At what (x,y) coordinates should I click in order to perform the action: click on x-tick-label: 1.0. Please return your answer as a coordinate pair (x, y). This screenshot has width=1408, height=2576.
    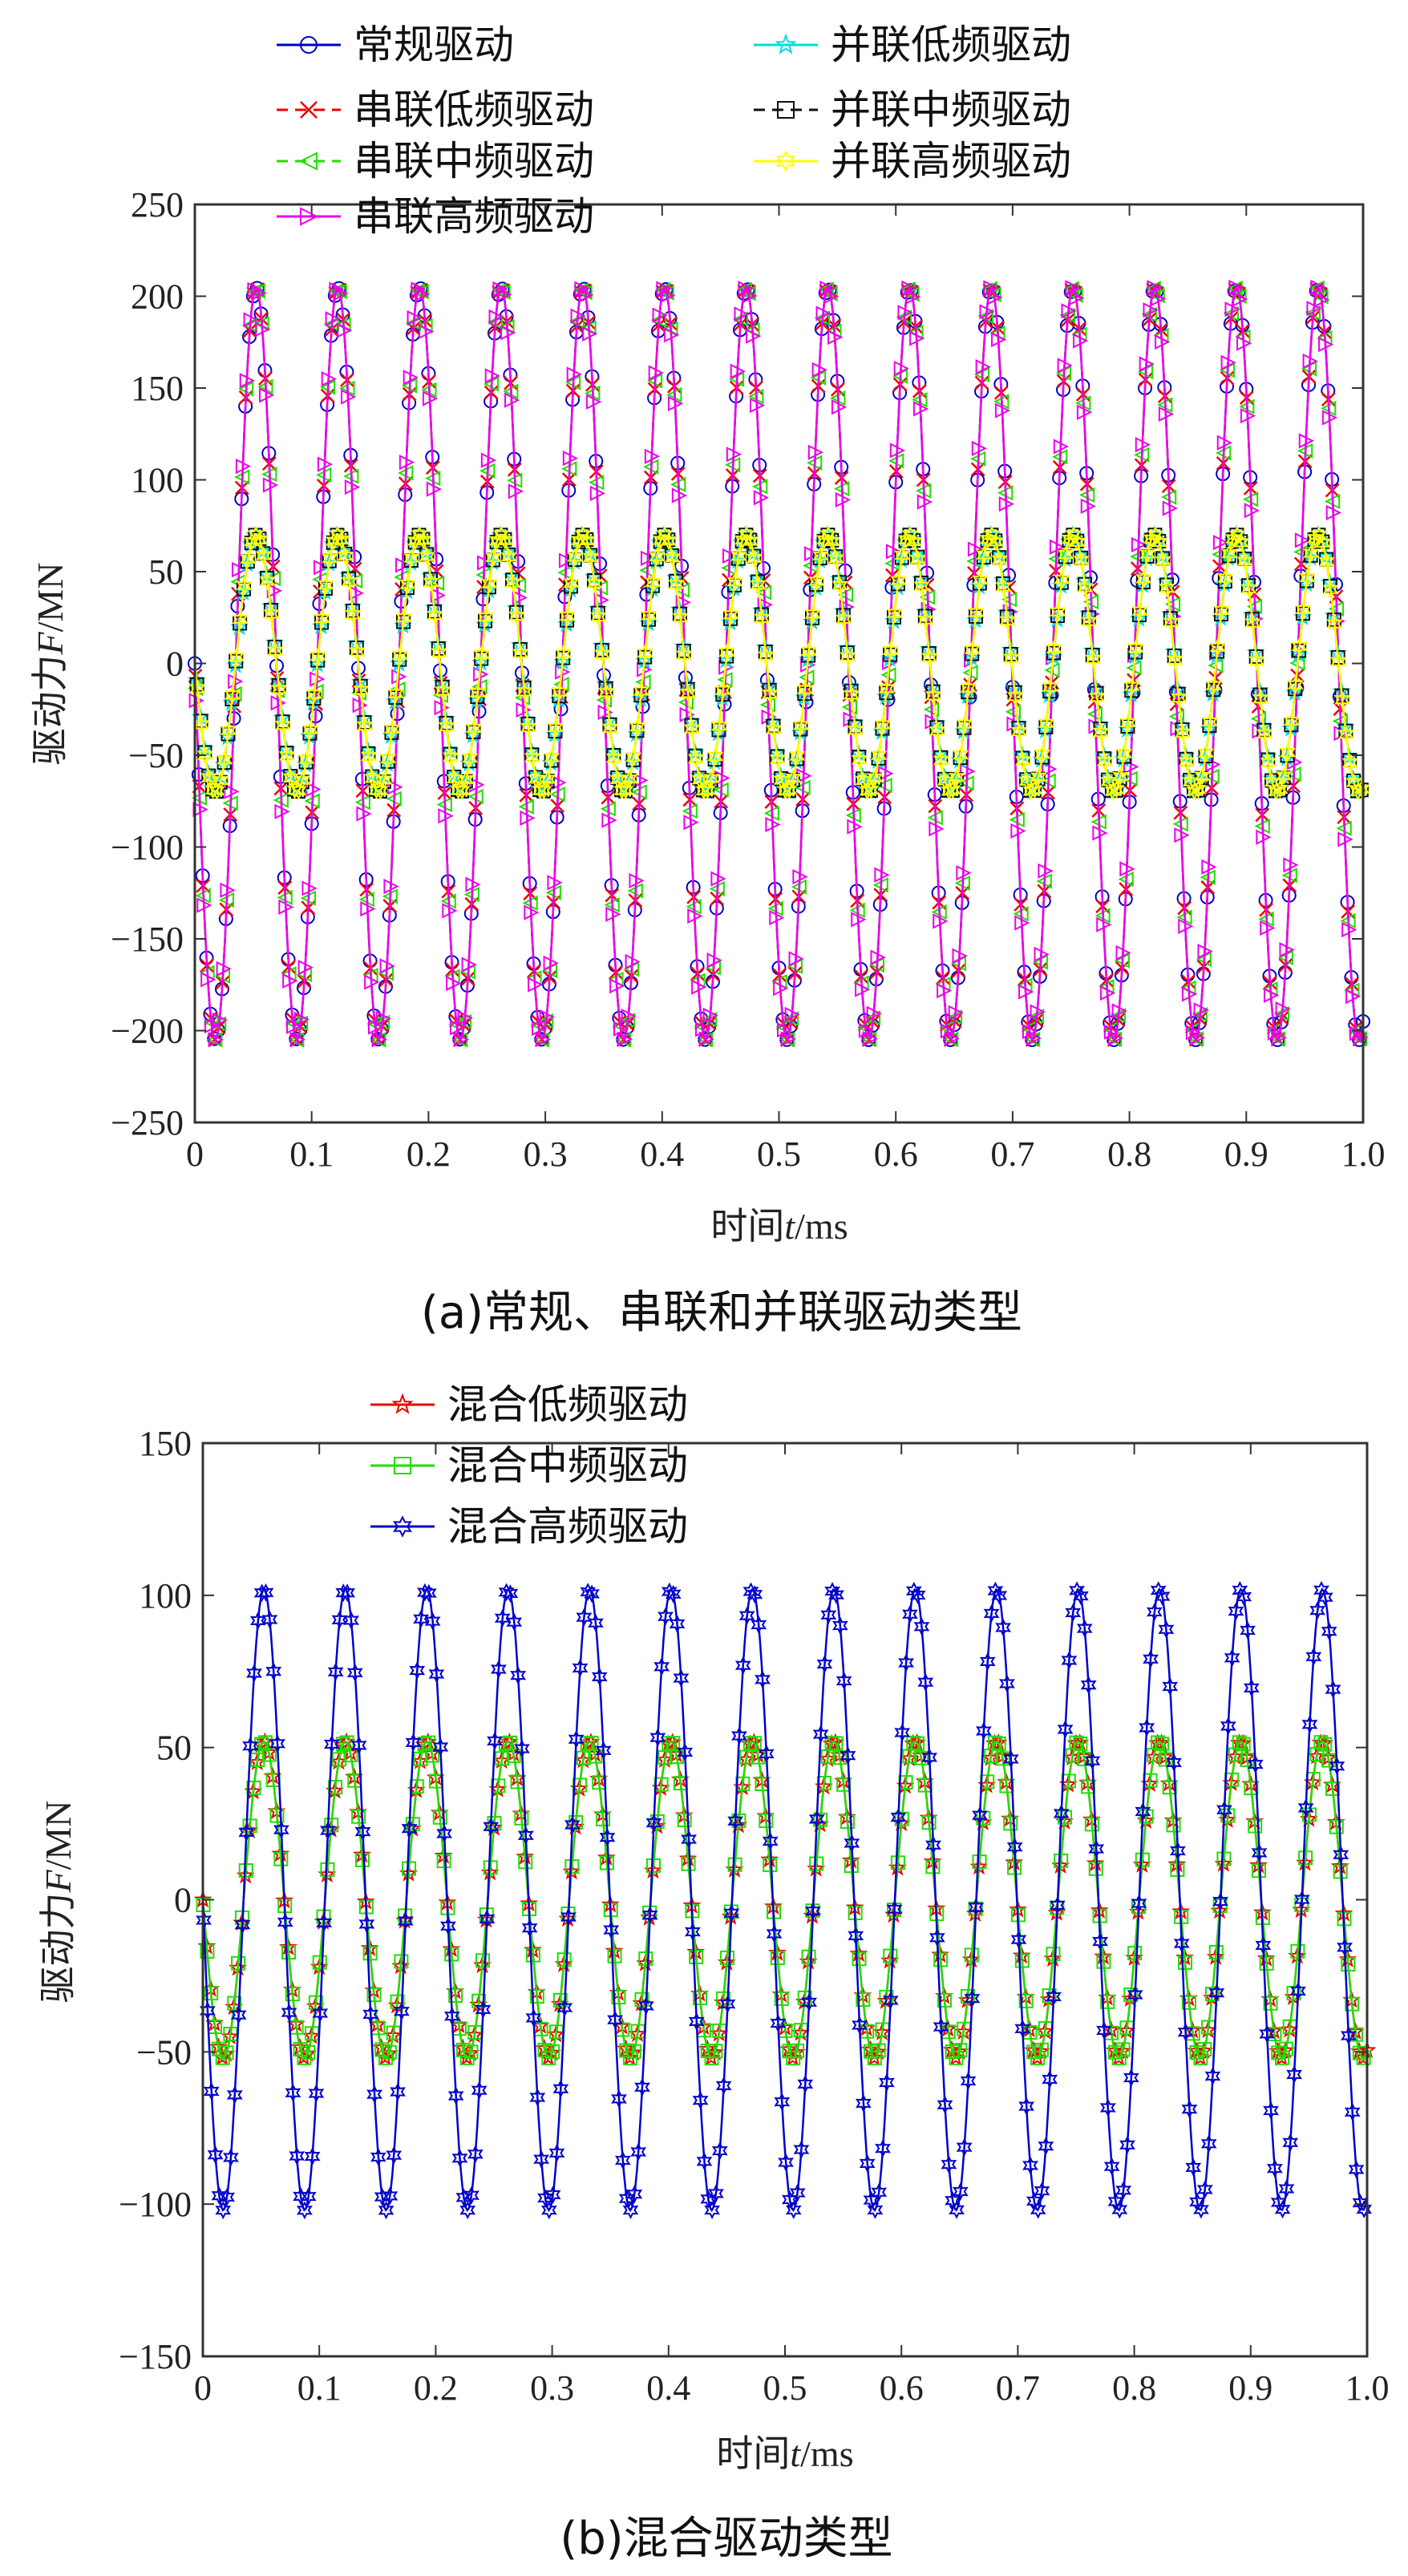
    Looking at the image, I should click on (1367, 2388).